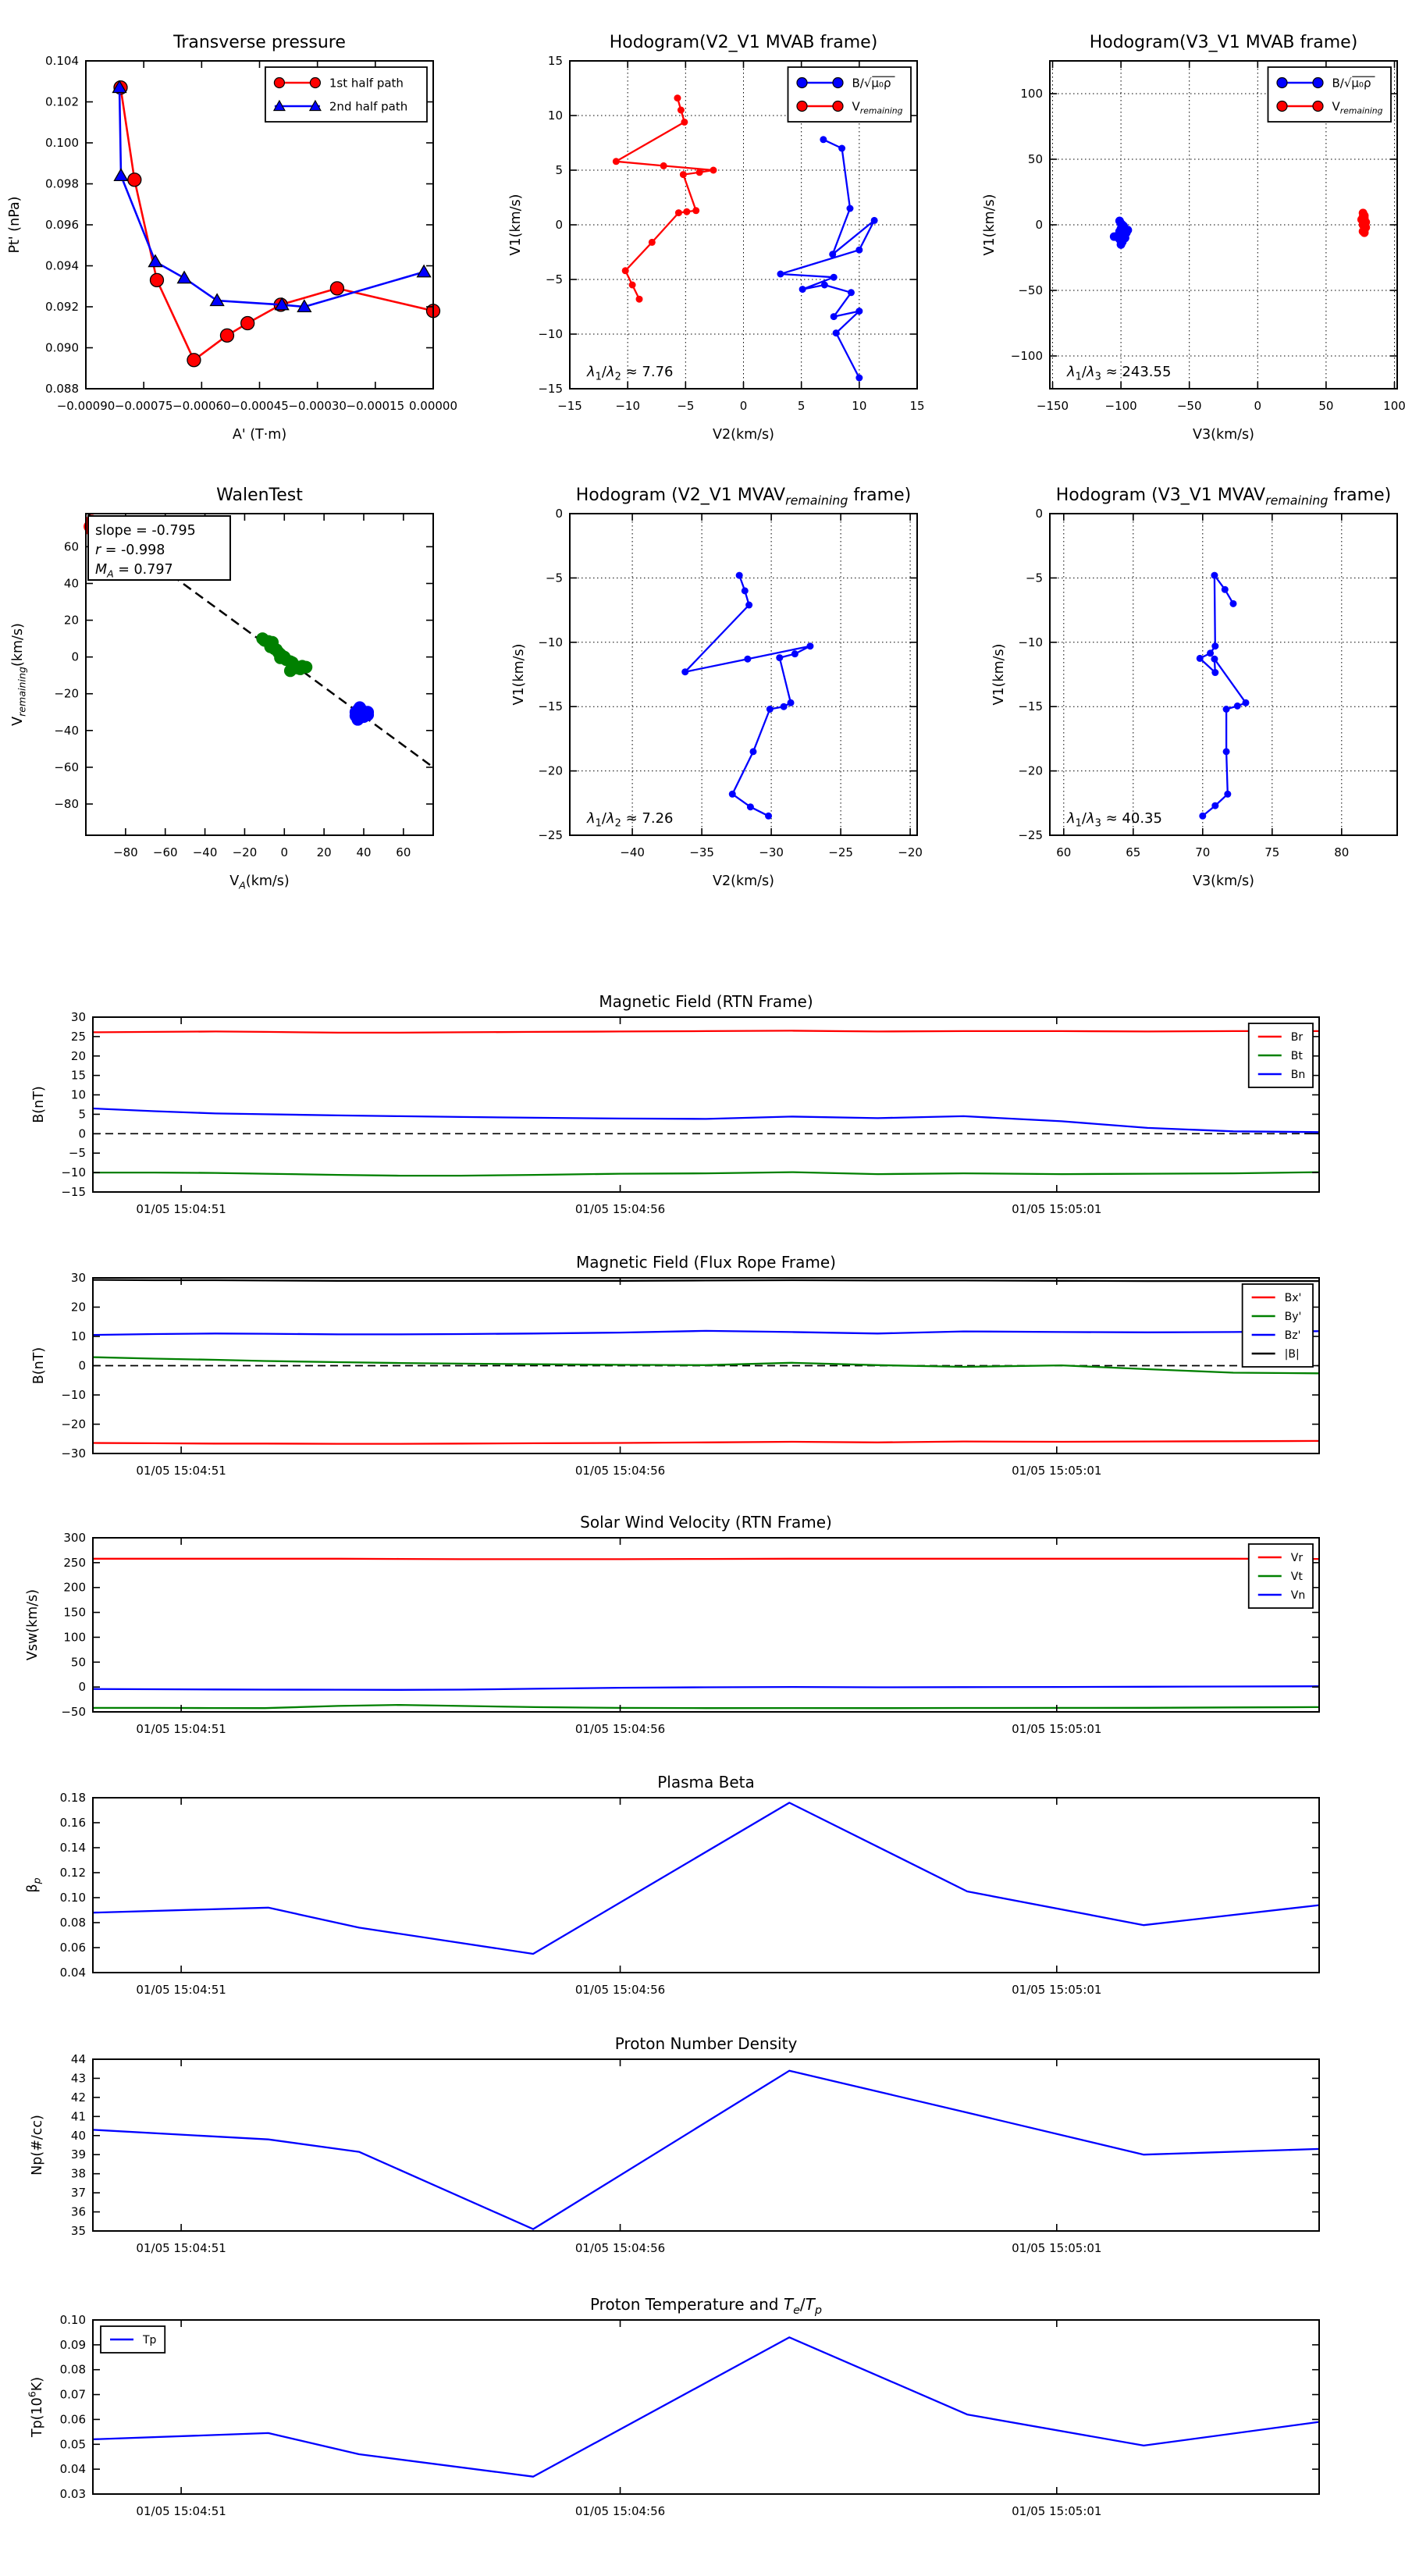  I want to click on y-tick-label: 43, so click(78, 2078).